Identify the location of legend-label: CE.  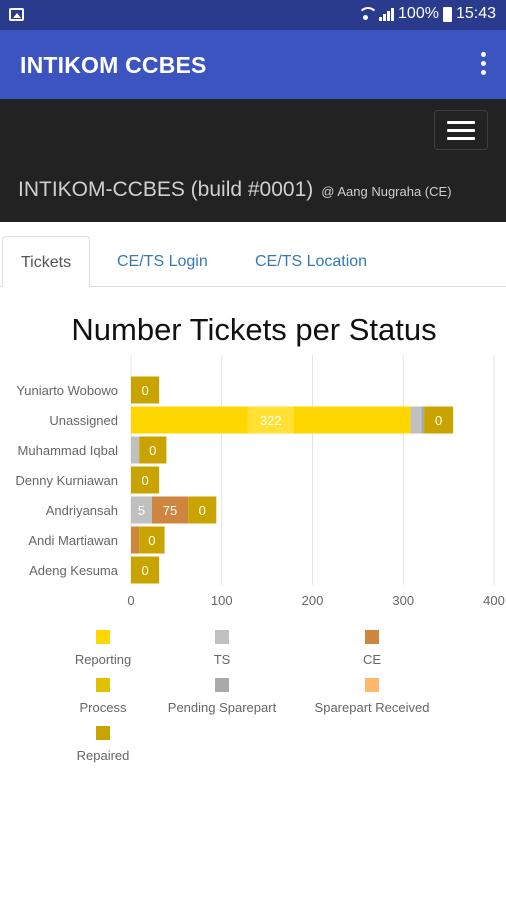
(372, 659).